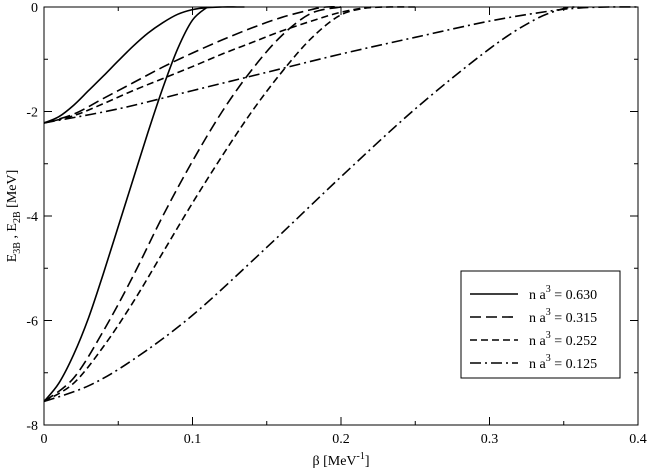  Describe the element at coordinates (341, 439) in the screenshot. I see `x-tick-label: 0.2` at that location.